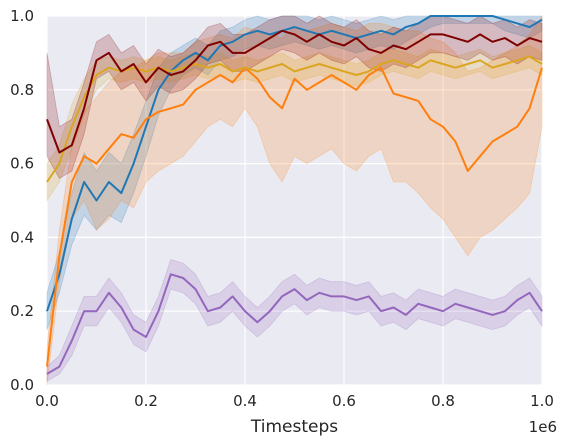 The width and height of the screenshot is (565, 447). Describe the element at coordinates (22, 90) in the screenshot. I see `y-tick-label: 0.8` at that location.